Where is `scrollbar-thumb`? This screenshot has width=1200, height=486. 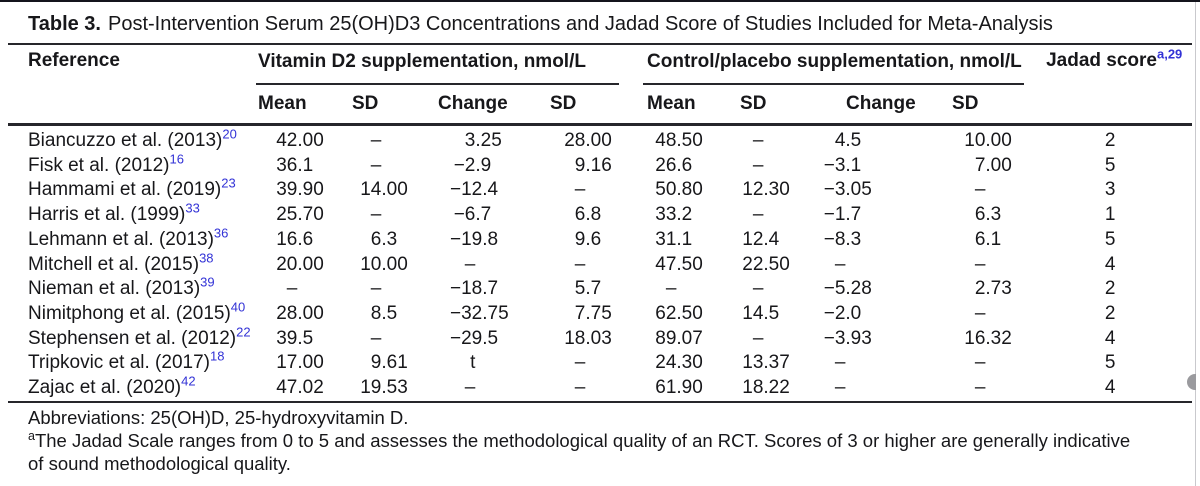 scrollbar-thumb is located at coordinates (1191, 382).